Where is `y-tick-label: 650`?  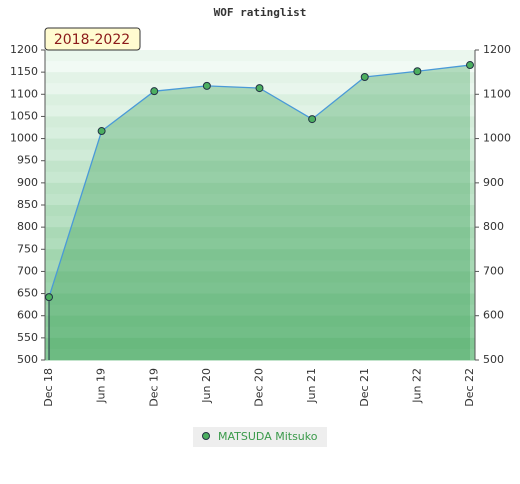
y-tick-label: 650 is located at coordinates (27, 293).